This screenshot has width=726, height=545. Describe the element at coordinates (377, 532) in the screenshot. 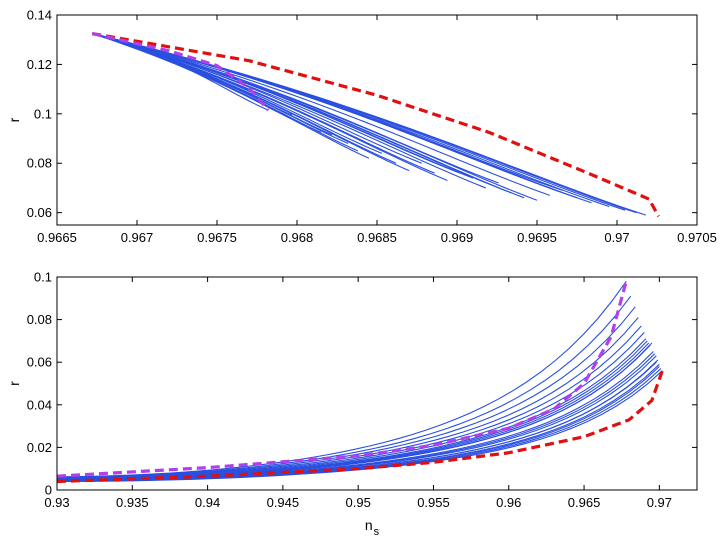

I see `x-axis-label-subscript: s` at that location.